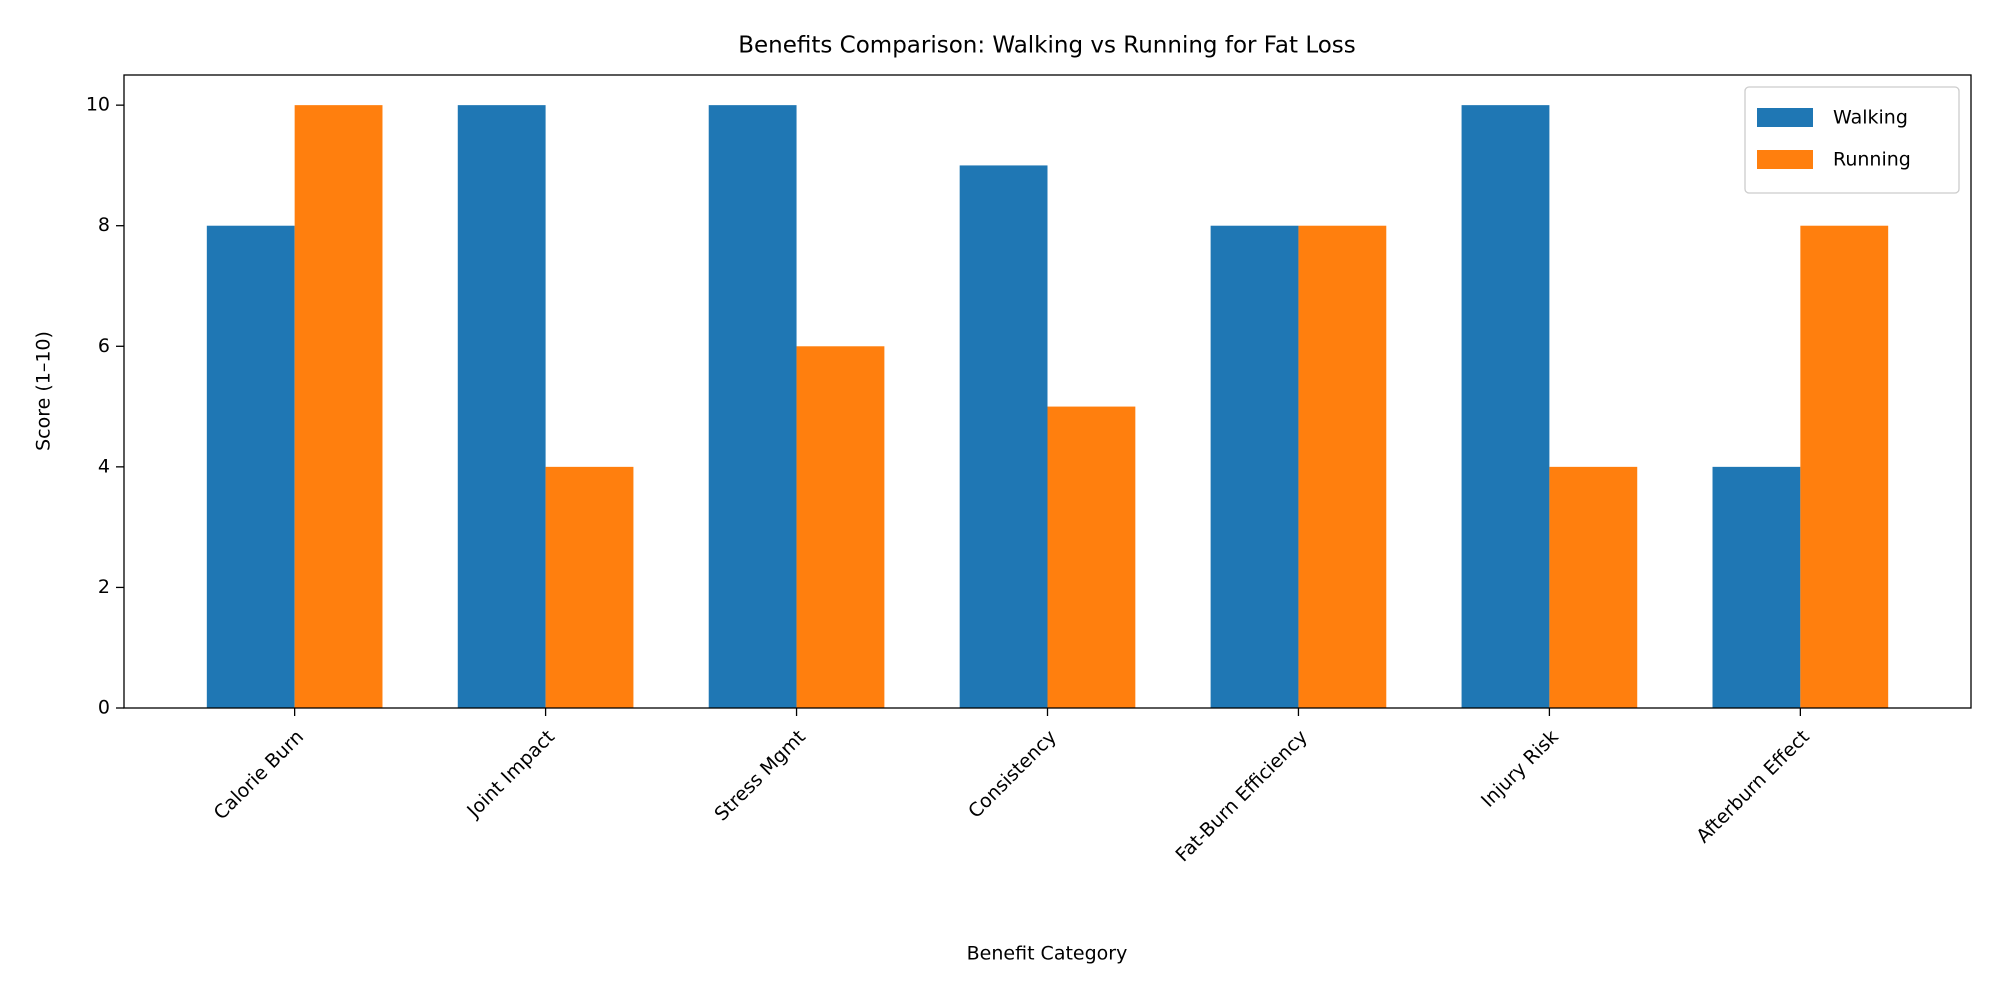 Image resolution: width=2000 pixels, height=1000 pixels. What do you see at coordinates (44, 391) in the screenshot?
I see `y-axis-label: Score (1–10)` at bounding box center [44, 391].